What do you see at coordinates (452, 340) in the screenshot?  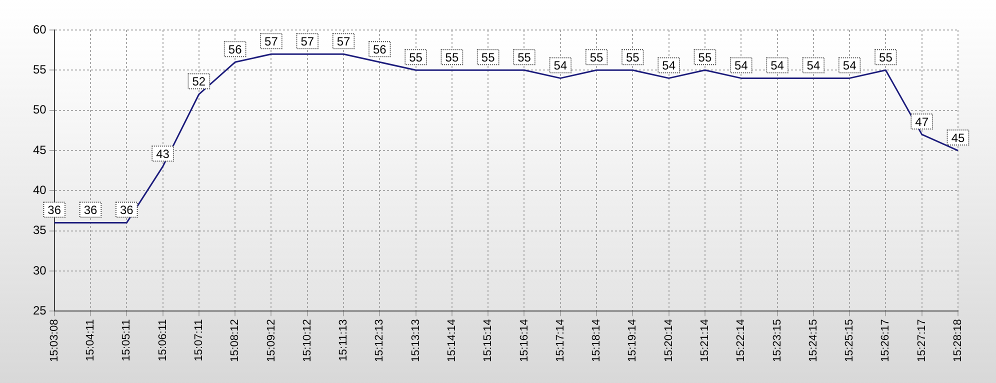 I see `x-tick-label: 15:14:14` at bounding box center [452, 340].